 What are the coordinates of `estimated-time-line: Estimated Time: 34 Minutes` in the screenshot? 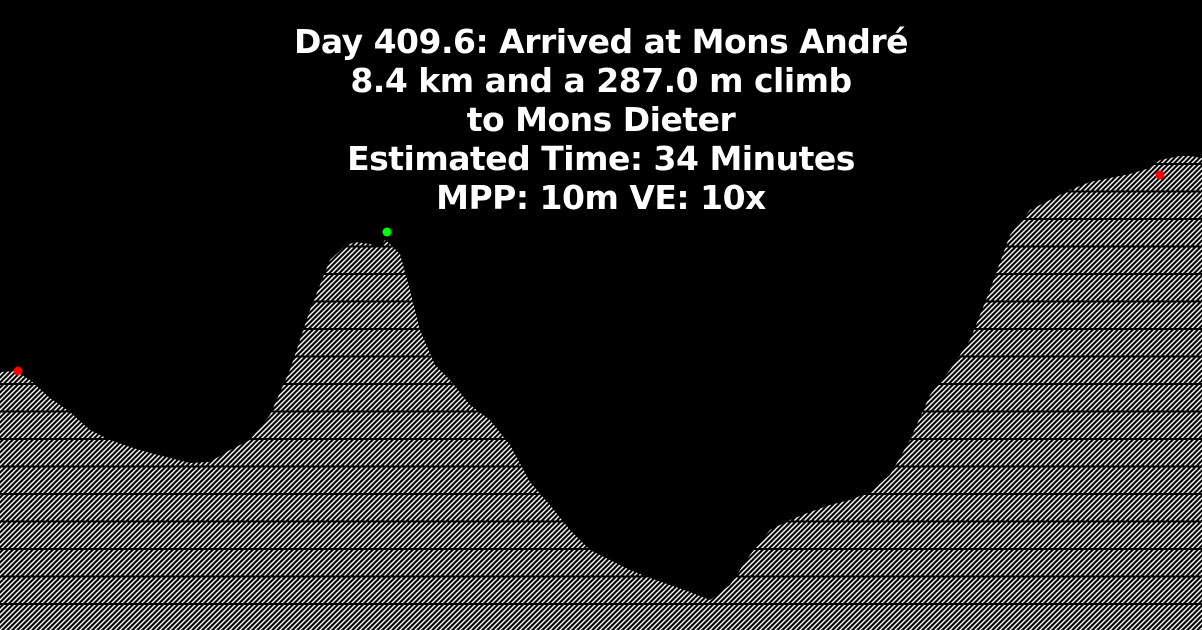 It's located at (601, 158).